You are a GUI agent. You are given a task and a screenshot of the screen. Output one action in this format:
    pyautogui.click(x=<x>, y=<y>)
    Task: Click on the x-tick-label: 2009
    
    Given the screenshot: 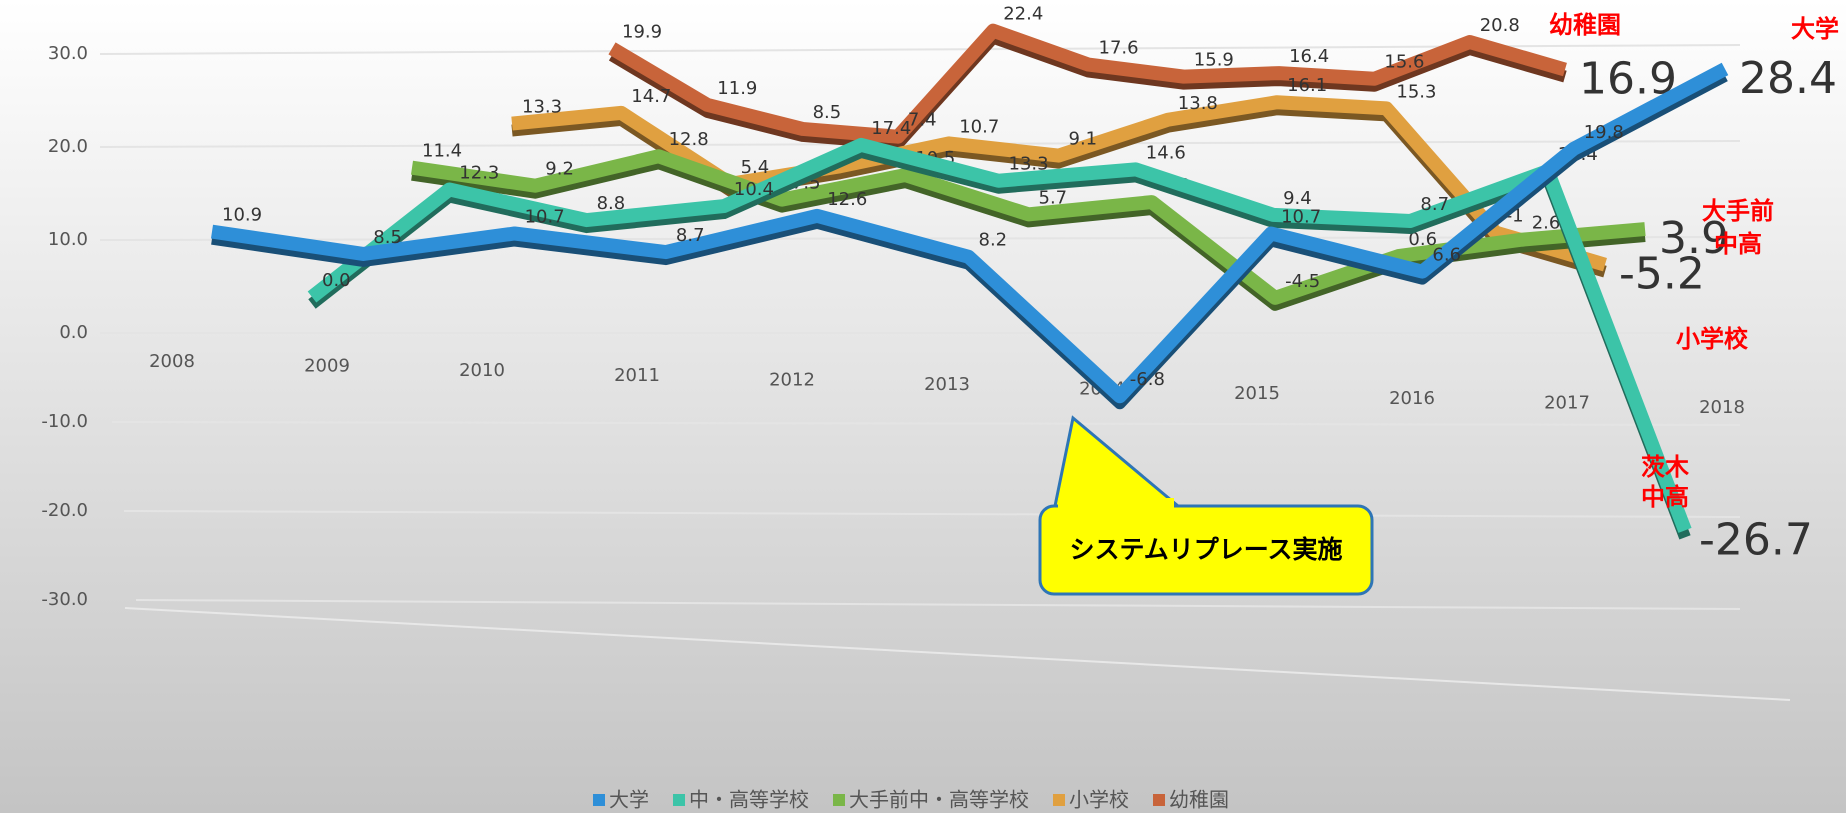 What is the action you would take?
    pyautogui.click(x=327, y=366)
    